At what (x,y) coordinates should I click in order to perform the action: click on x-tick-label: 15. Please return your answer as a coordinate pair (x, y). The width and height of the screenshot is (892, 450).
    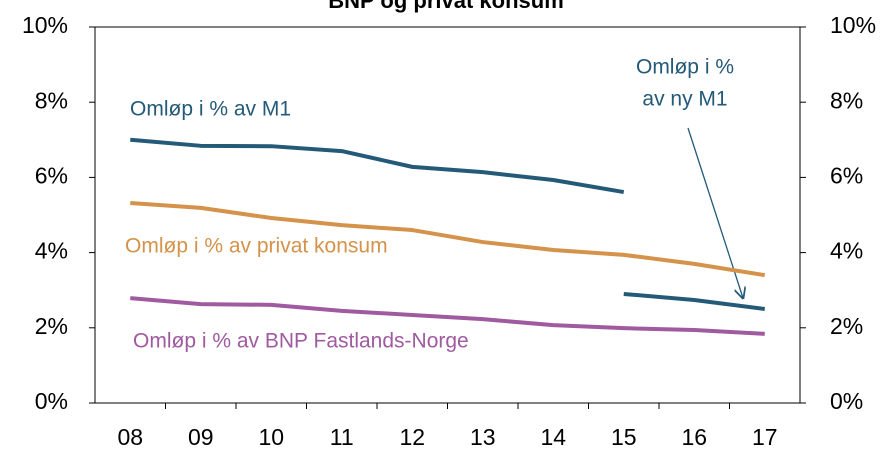
    Looking at the image, I should click on (624, 437).